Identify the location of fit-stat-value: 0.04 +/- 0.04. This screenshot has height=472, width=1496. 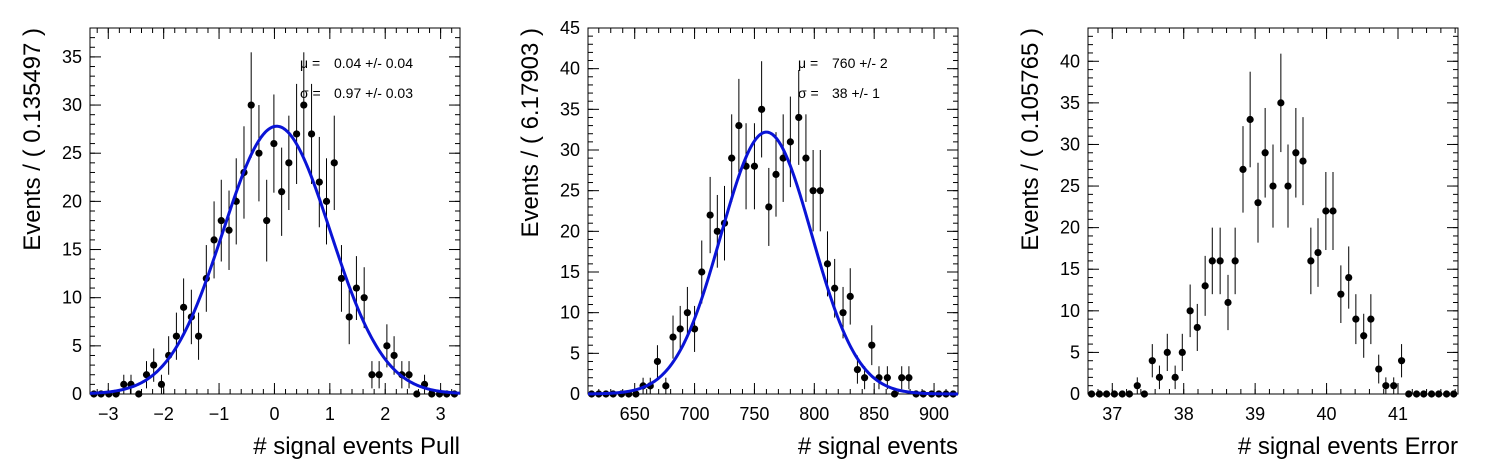
(373, 63).